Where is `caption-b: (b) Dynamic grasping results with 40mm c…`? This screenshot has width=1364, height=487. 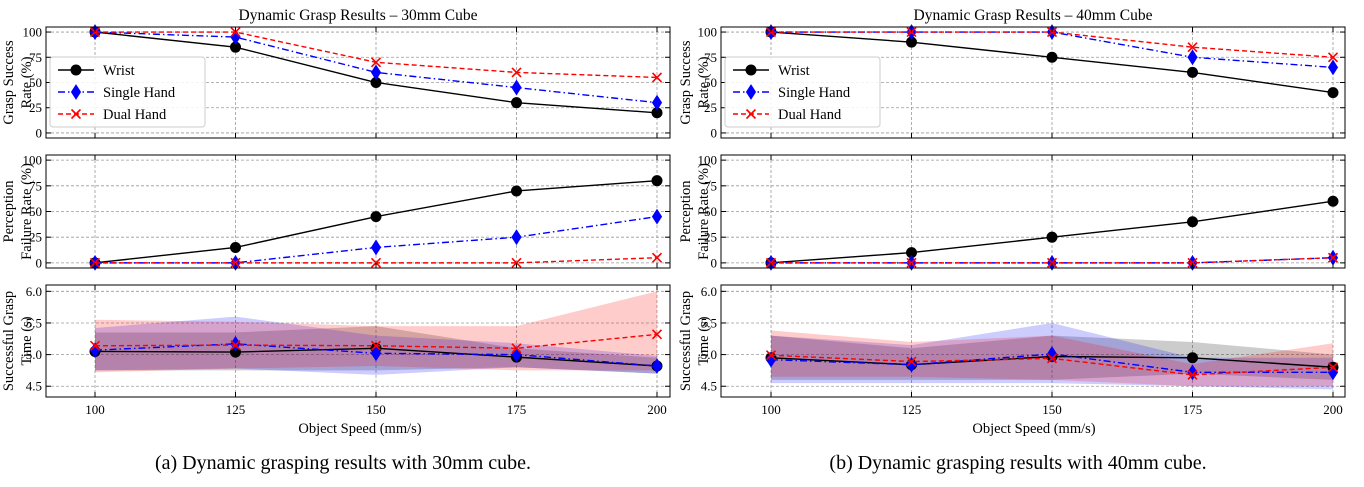
caption-b: (b) Dynamic grasping results with 40mm c… is located at coordinates (1018, 463).